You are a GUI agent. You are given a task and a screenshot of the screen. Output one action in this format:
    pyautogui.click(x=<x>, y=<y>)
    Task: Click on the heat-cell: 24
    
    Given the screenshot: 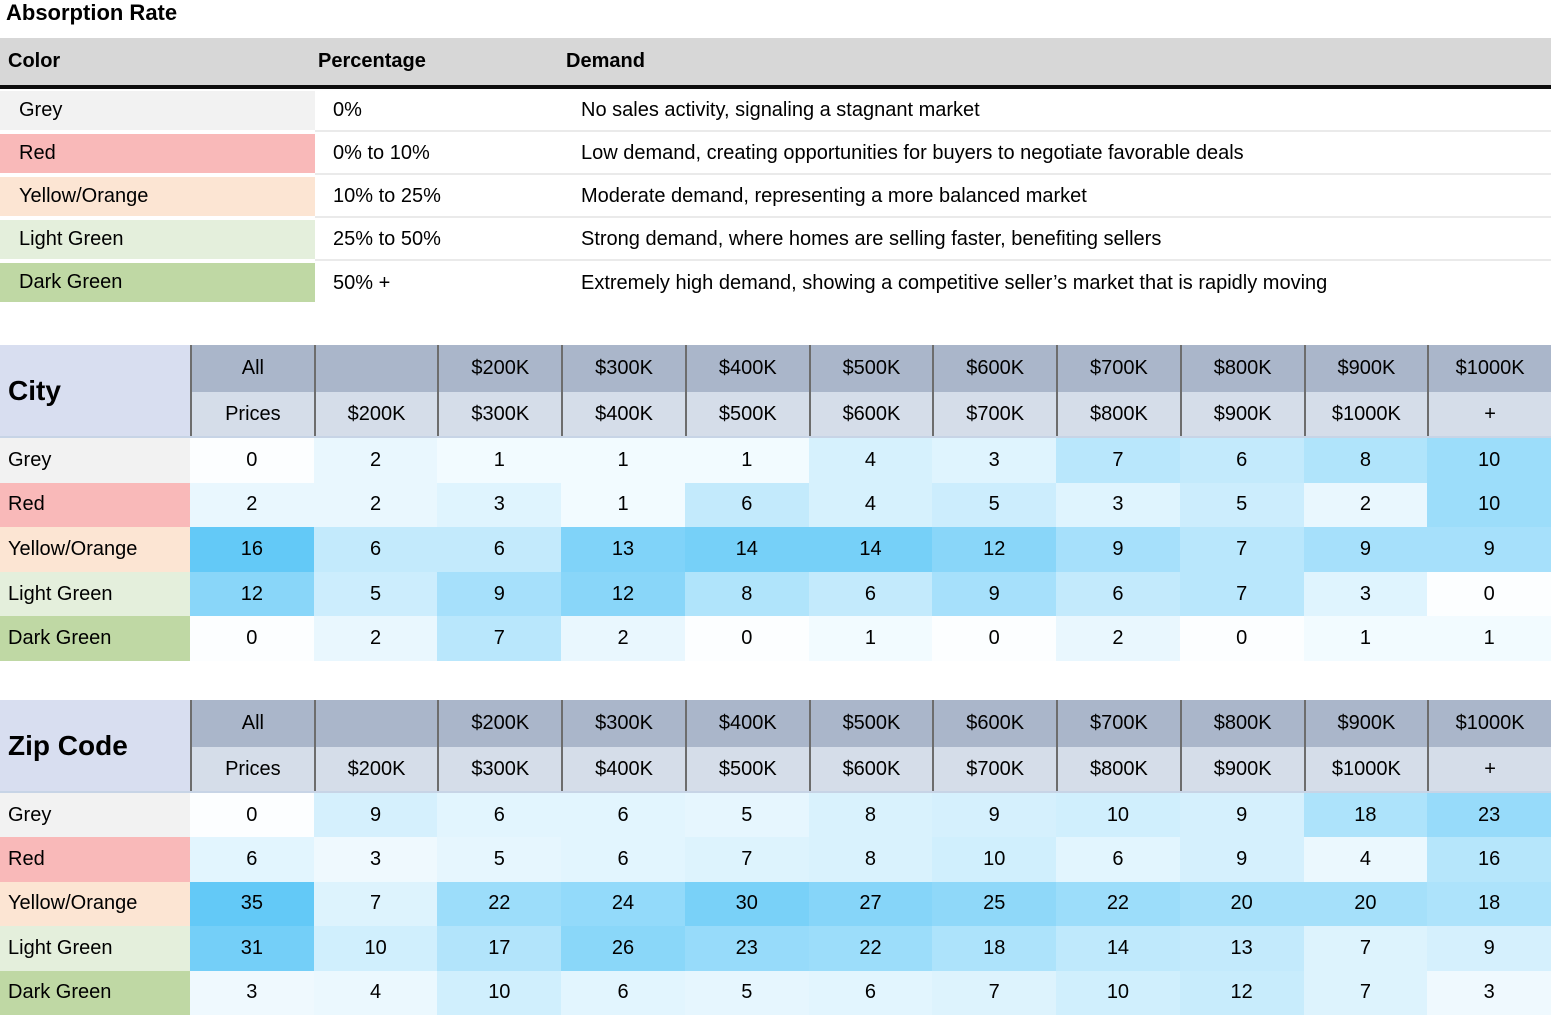 What is the action you would take?
    pyautogui.click(x=623, y=904)
    